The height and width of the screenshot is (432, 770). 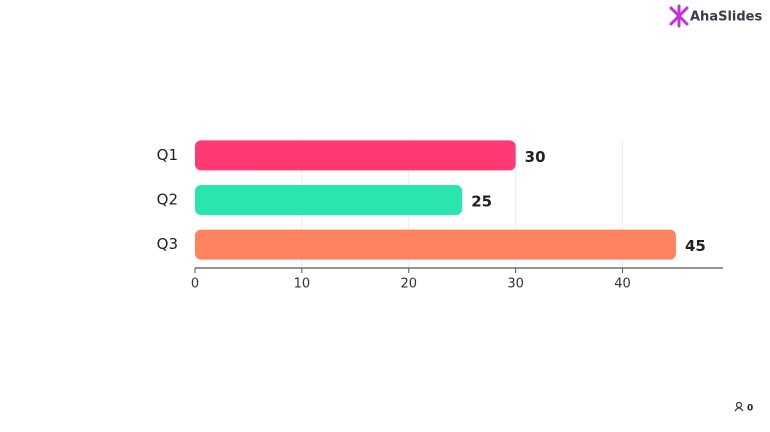 What do you see at coordinates (302, 284) in the screenshot?
I see `x-tick-label: 10` at bounding box center [302, 284].